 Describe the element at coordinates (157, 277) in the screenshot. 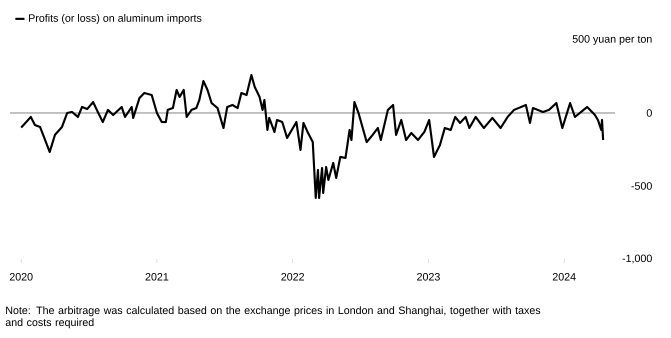

I see `x-tick-label: 2021` at that location.